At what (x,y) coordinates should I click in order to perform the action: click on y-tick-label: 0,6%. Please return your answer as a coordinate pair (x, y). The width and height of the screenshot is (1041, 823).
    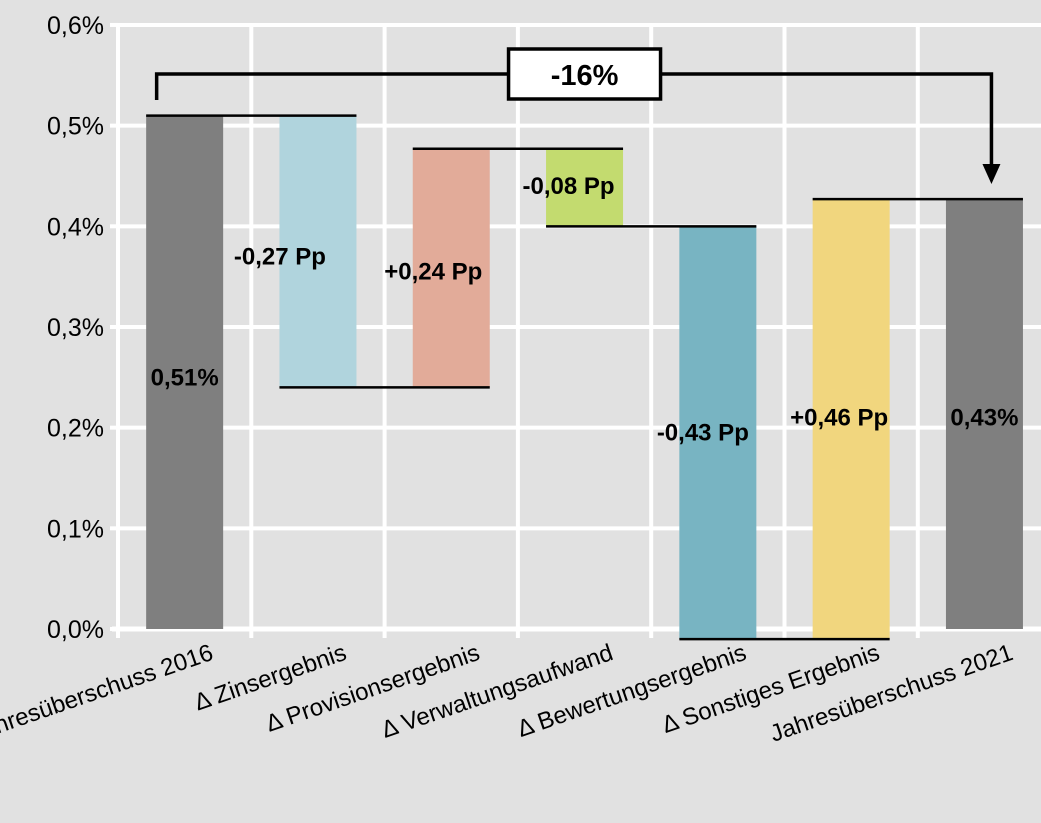
    Looking at the image, I should click on (75, 26).